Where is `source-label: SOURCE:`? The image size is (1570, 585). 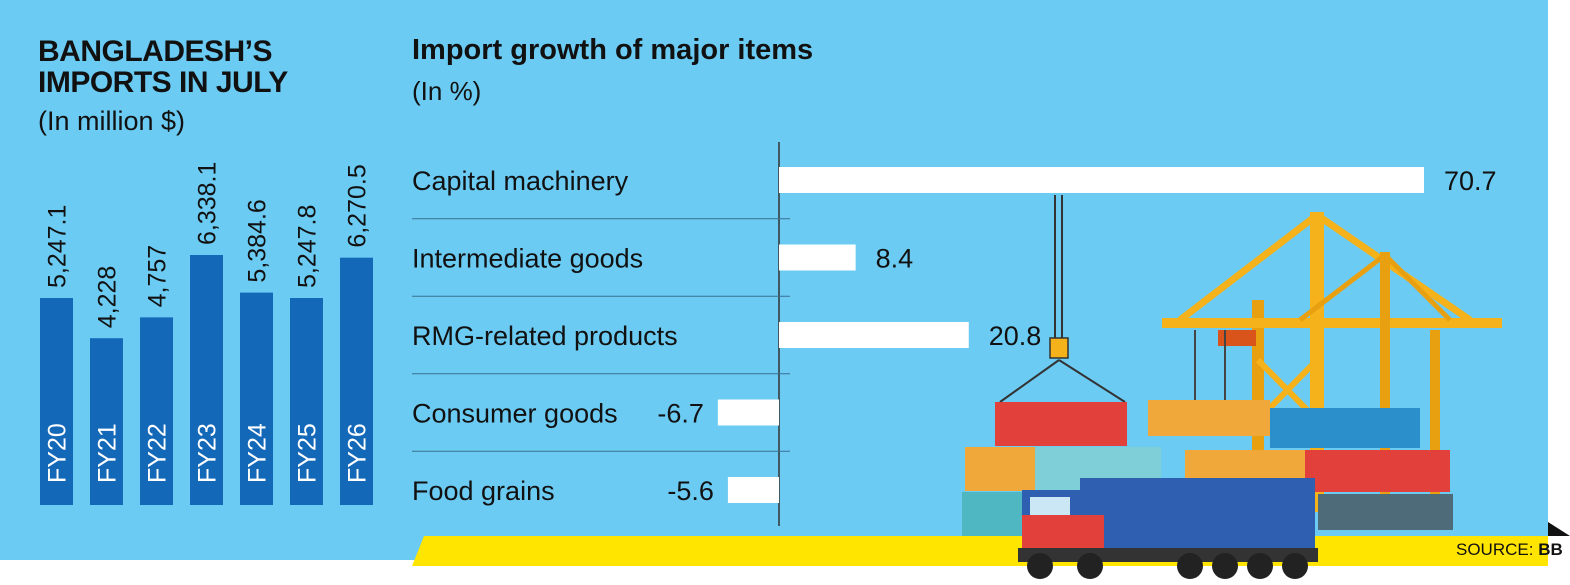 source-label: SOURCE: is located at coordinates (1495, 549).